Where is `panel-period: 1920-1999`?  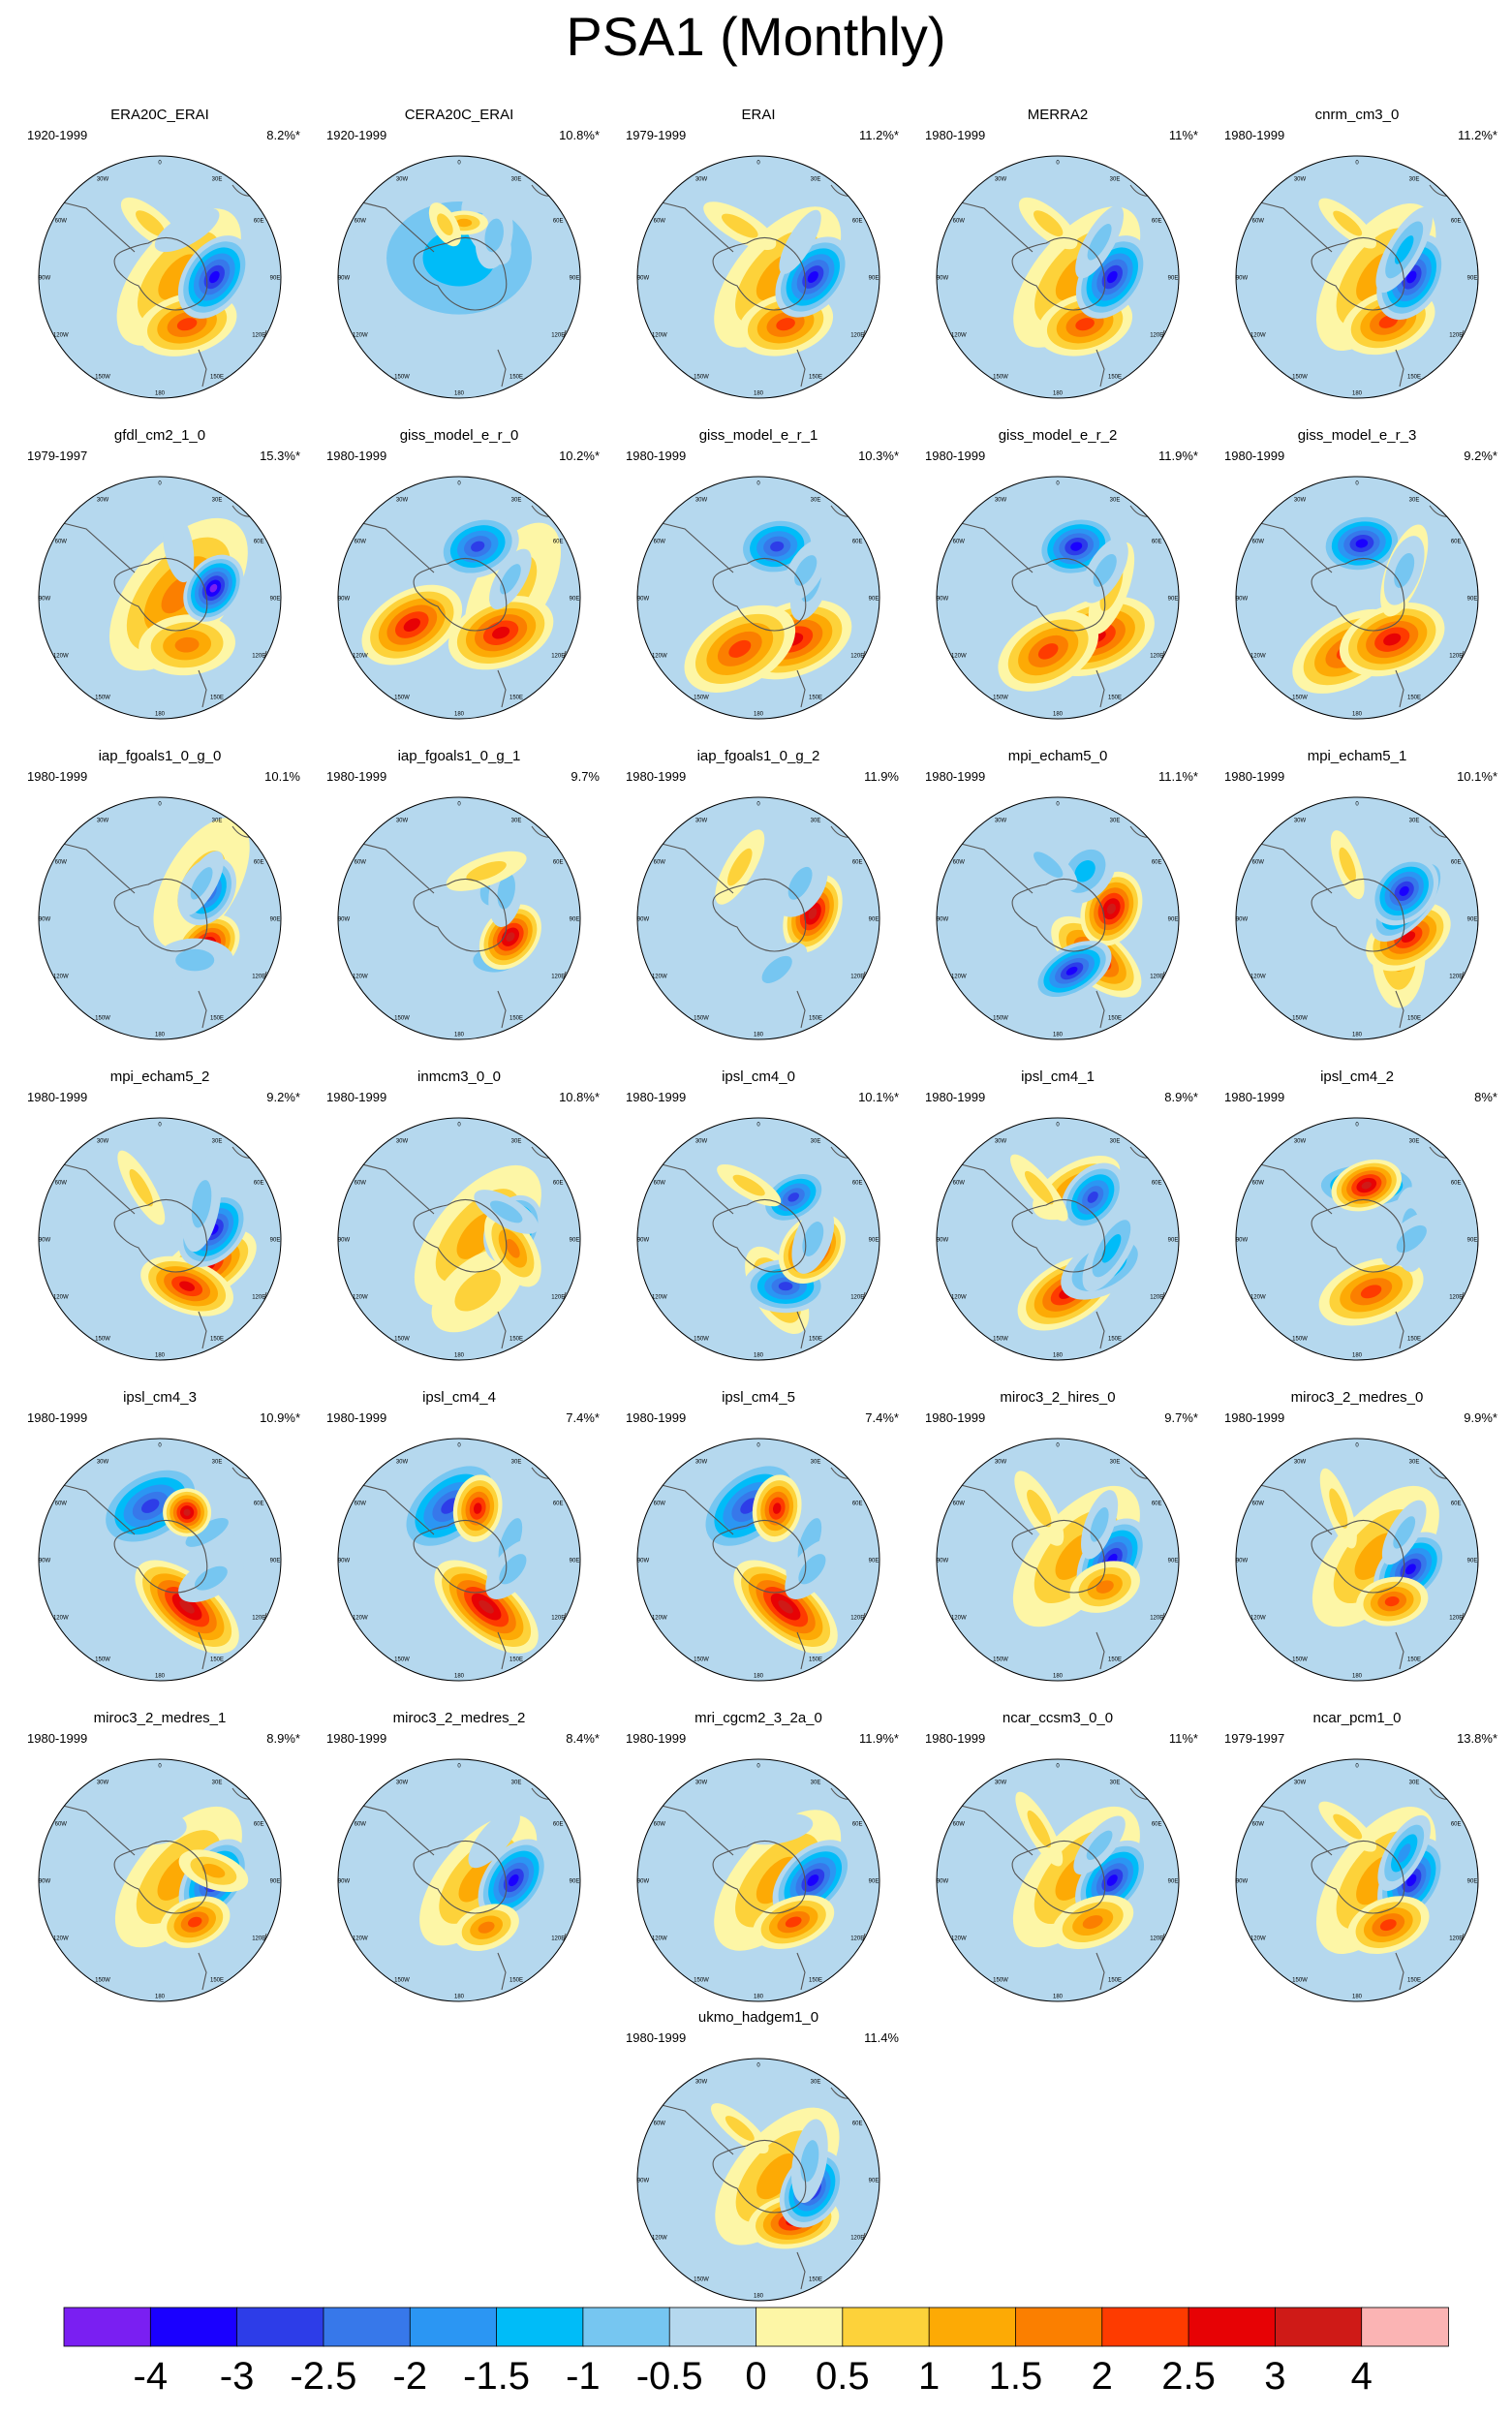
panel-period: 1920-1999 is located at coordinates (356, 135).